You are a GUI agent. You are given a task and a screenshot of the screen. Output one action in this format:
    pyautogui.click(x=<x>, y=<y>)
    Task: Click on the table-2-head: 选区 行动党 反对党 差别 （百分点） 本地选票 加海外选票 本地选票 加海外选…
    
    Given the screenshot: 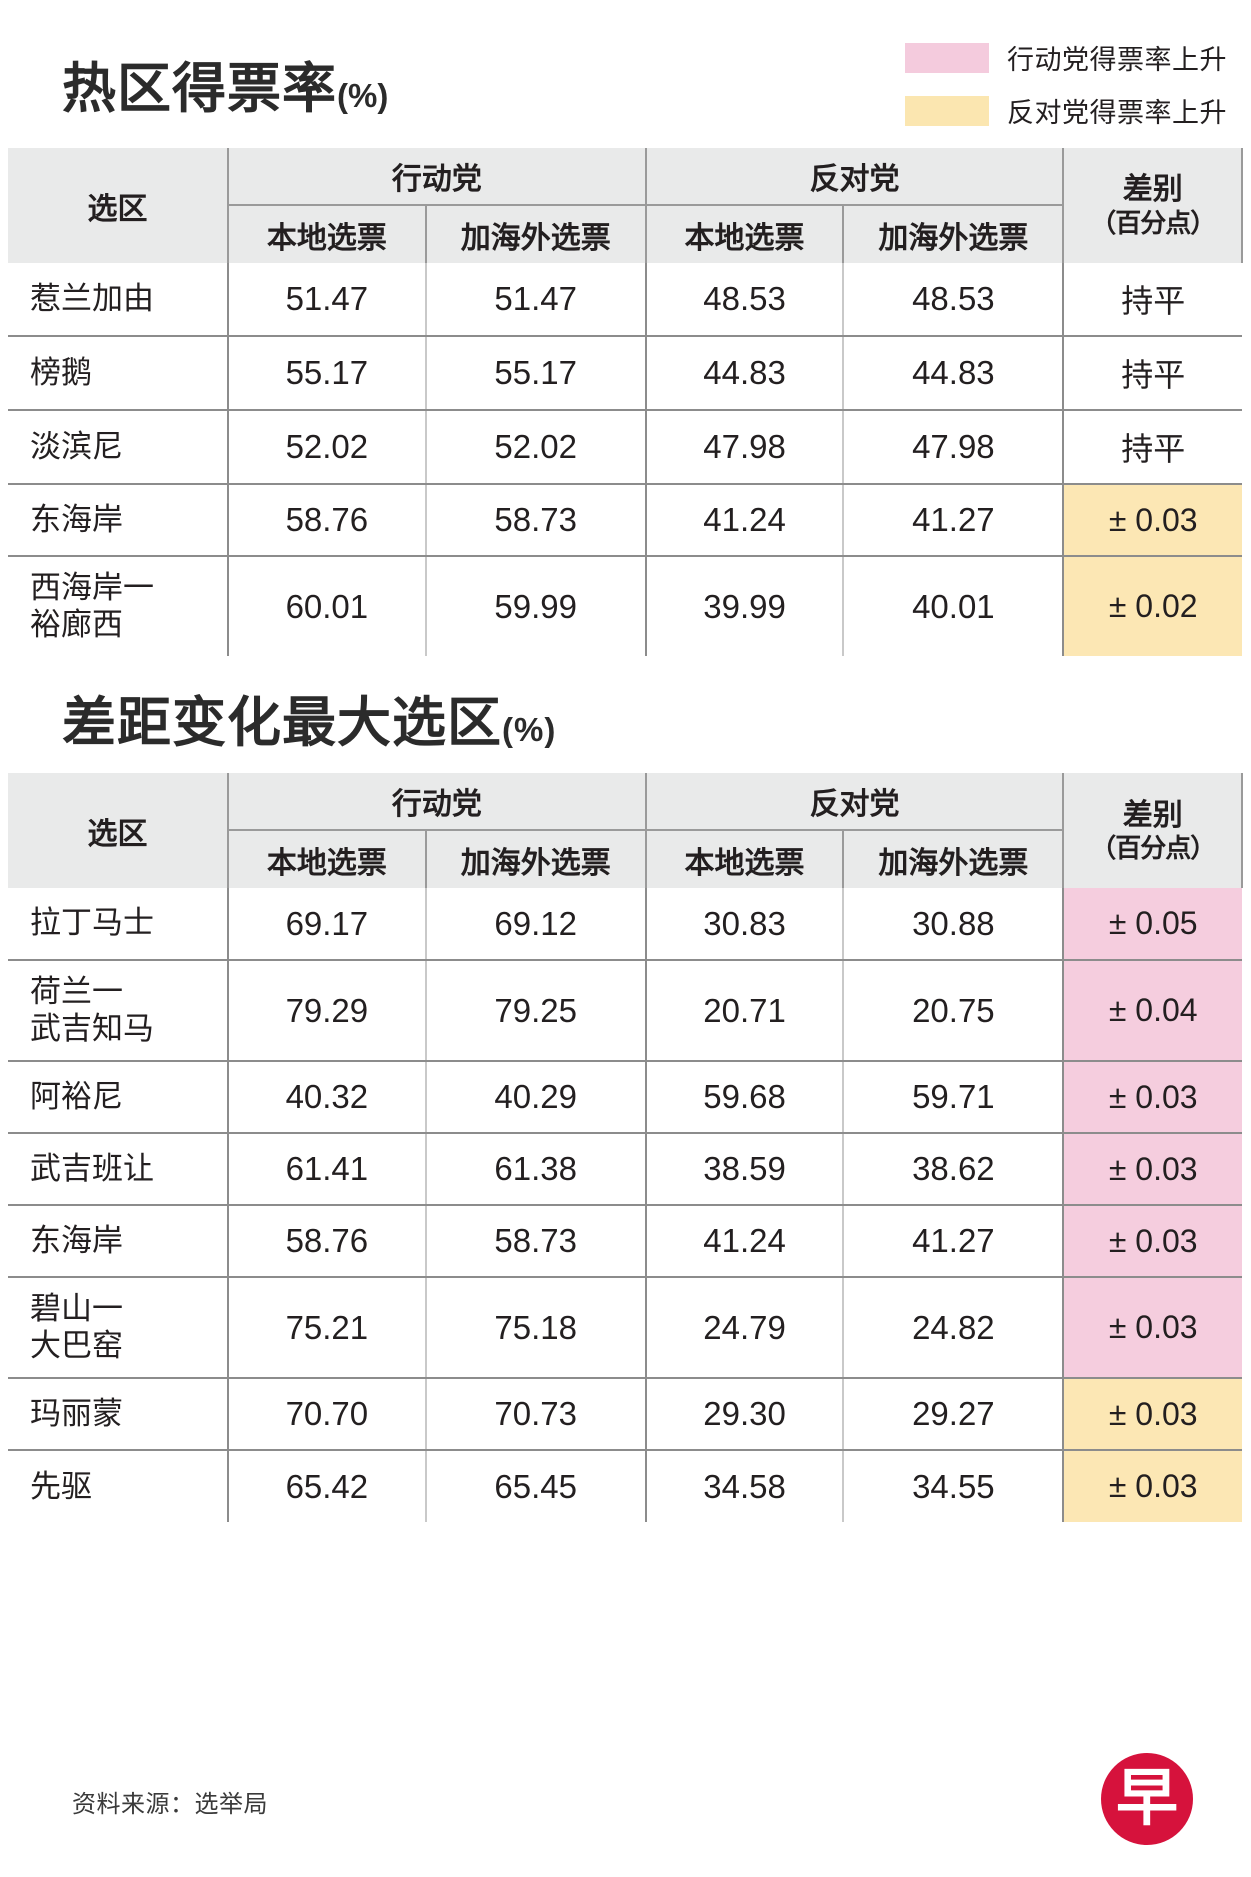 What is the action you would take?
    pyautogui.click(x=625, y=831)
    